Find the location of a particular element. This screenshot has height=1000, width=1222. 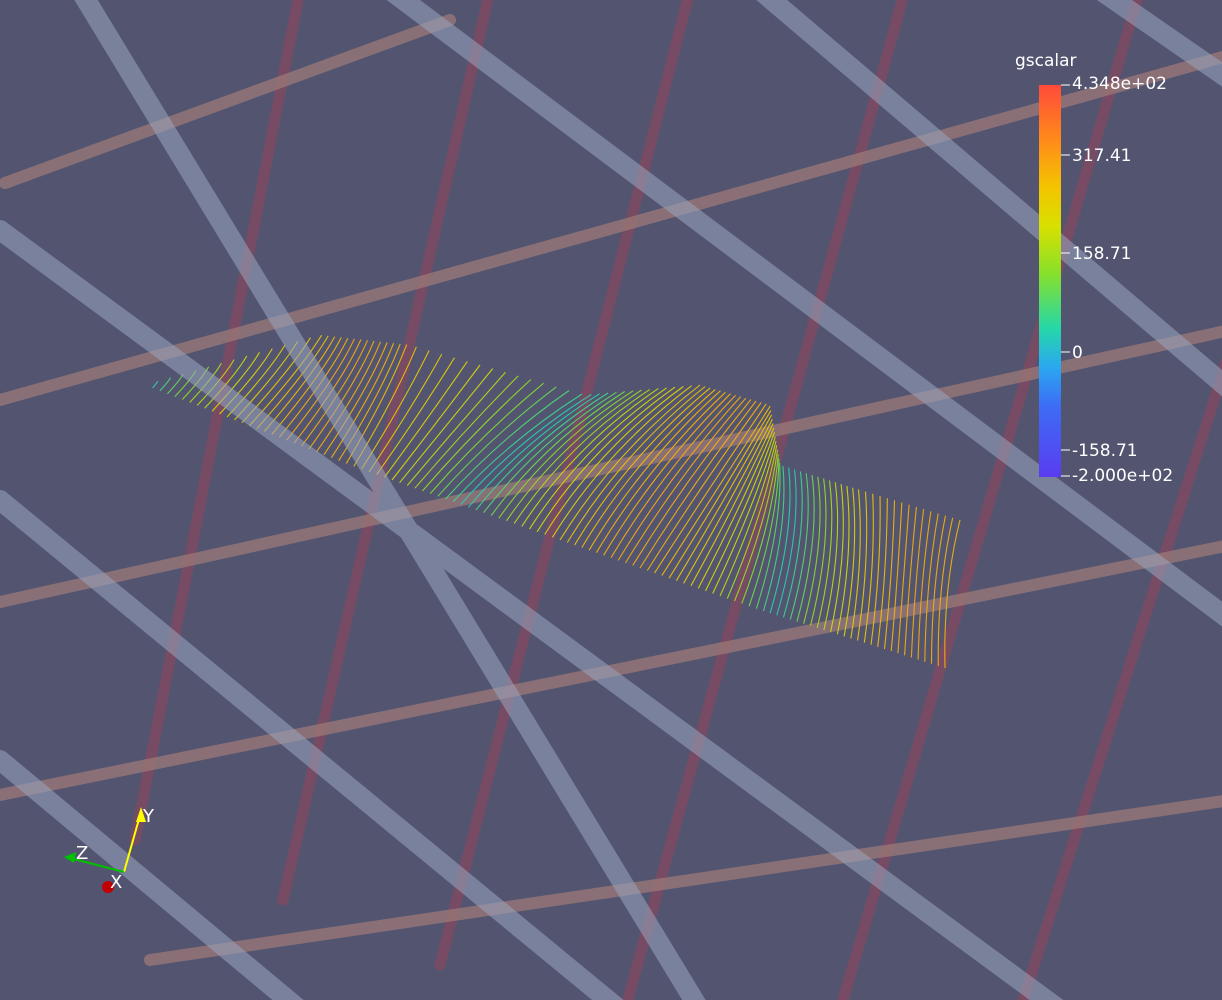

x-axis-label: X is located at coordinates (116, 882).